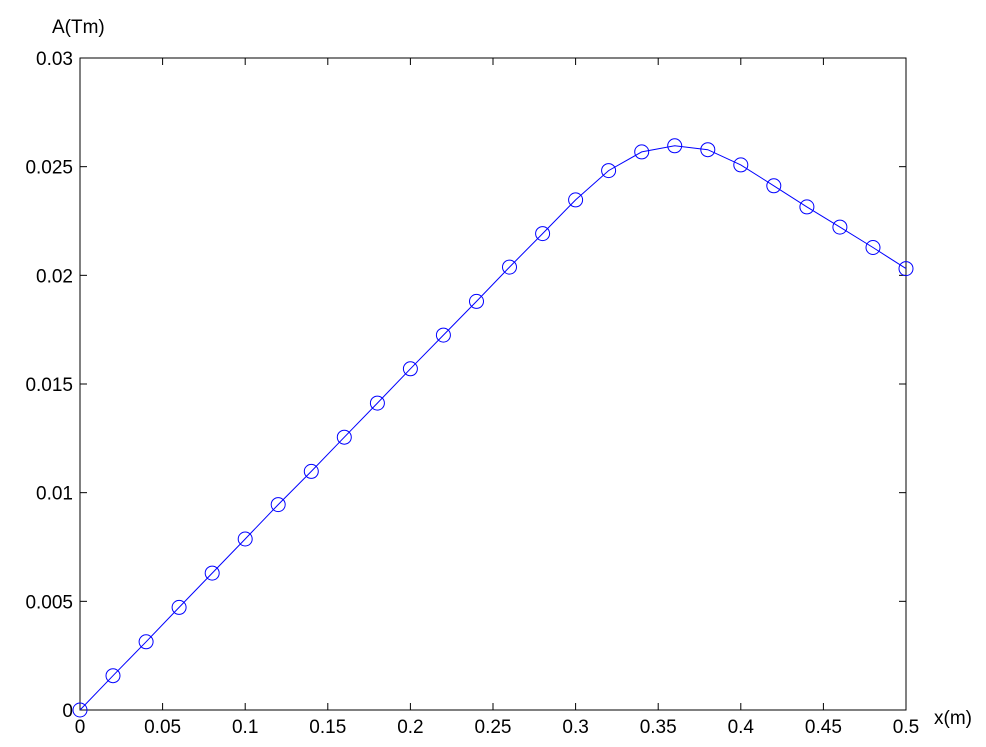 The width and height of the screenshot is (986, 747). I want to click on x-tick-label: 0.2, so click(410, 727).